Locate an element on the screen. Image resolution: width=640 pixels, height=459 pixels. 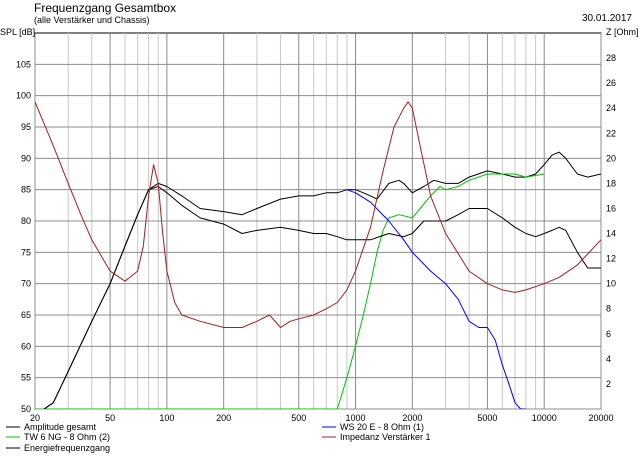
y-tick-label: 100 is located at coordinates (23, 96).